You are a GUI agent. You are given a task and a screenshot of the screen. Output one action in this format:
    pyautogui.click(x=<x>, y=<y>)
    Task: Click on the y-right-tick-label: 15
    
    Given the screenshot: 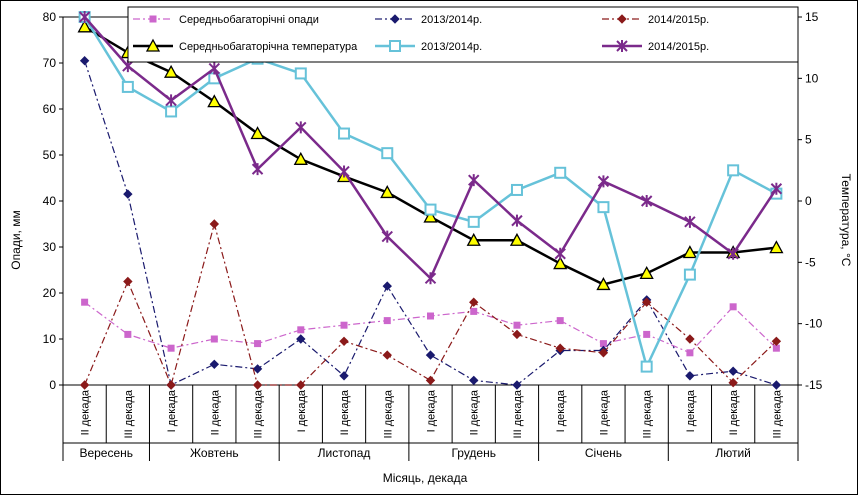 What is the action you would take?
    pyautogui.click(x=812, y=17)
    